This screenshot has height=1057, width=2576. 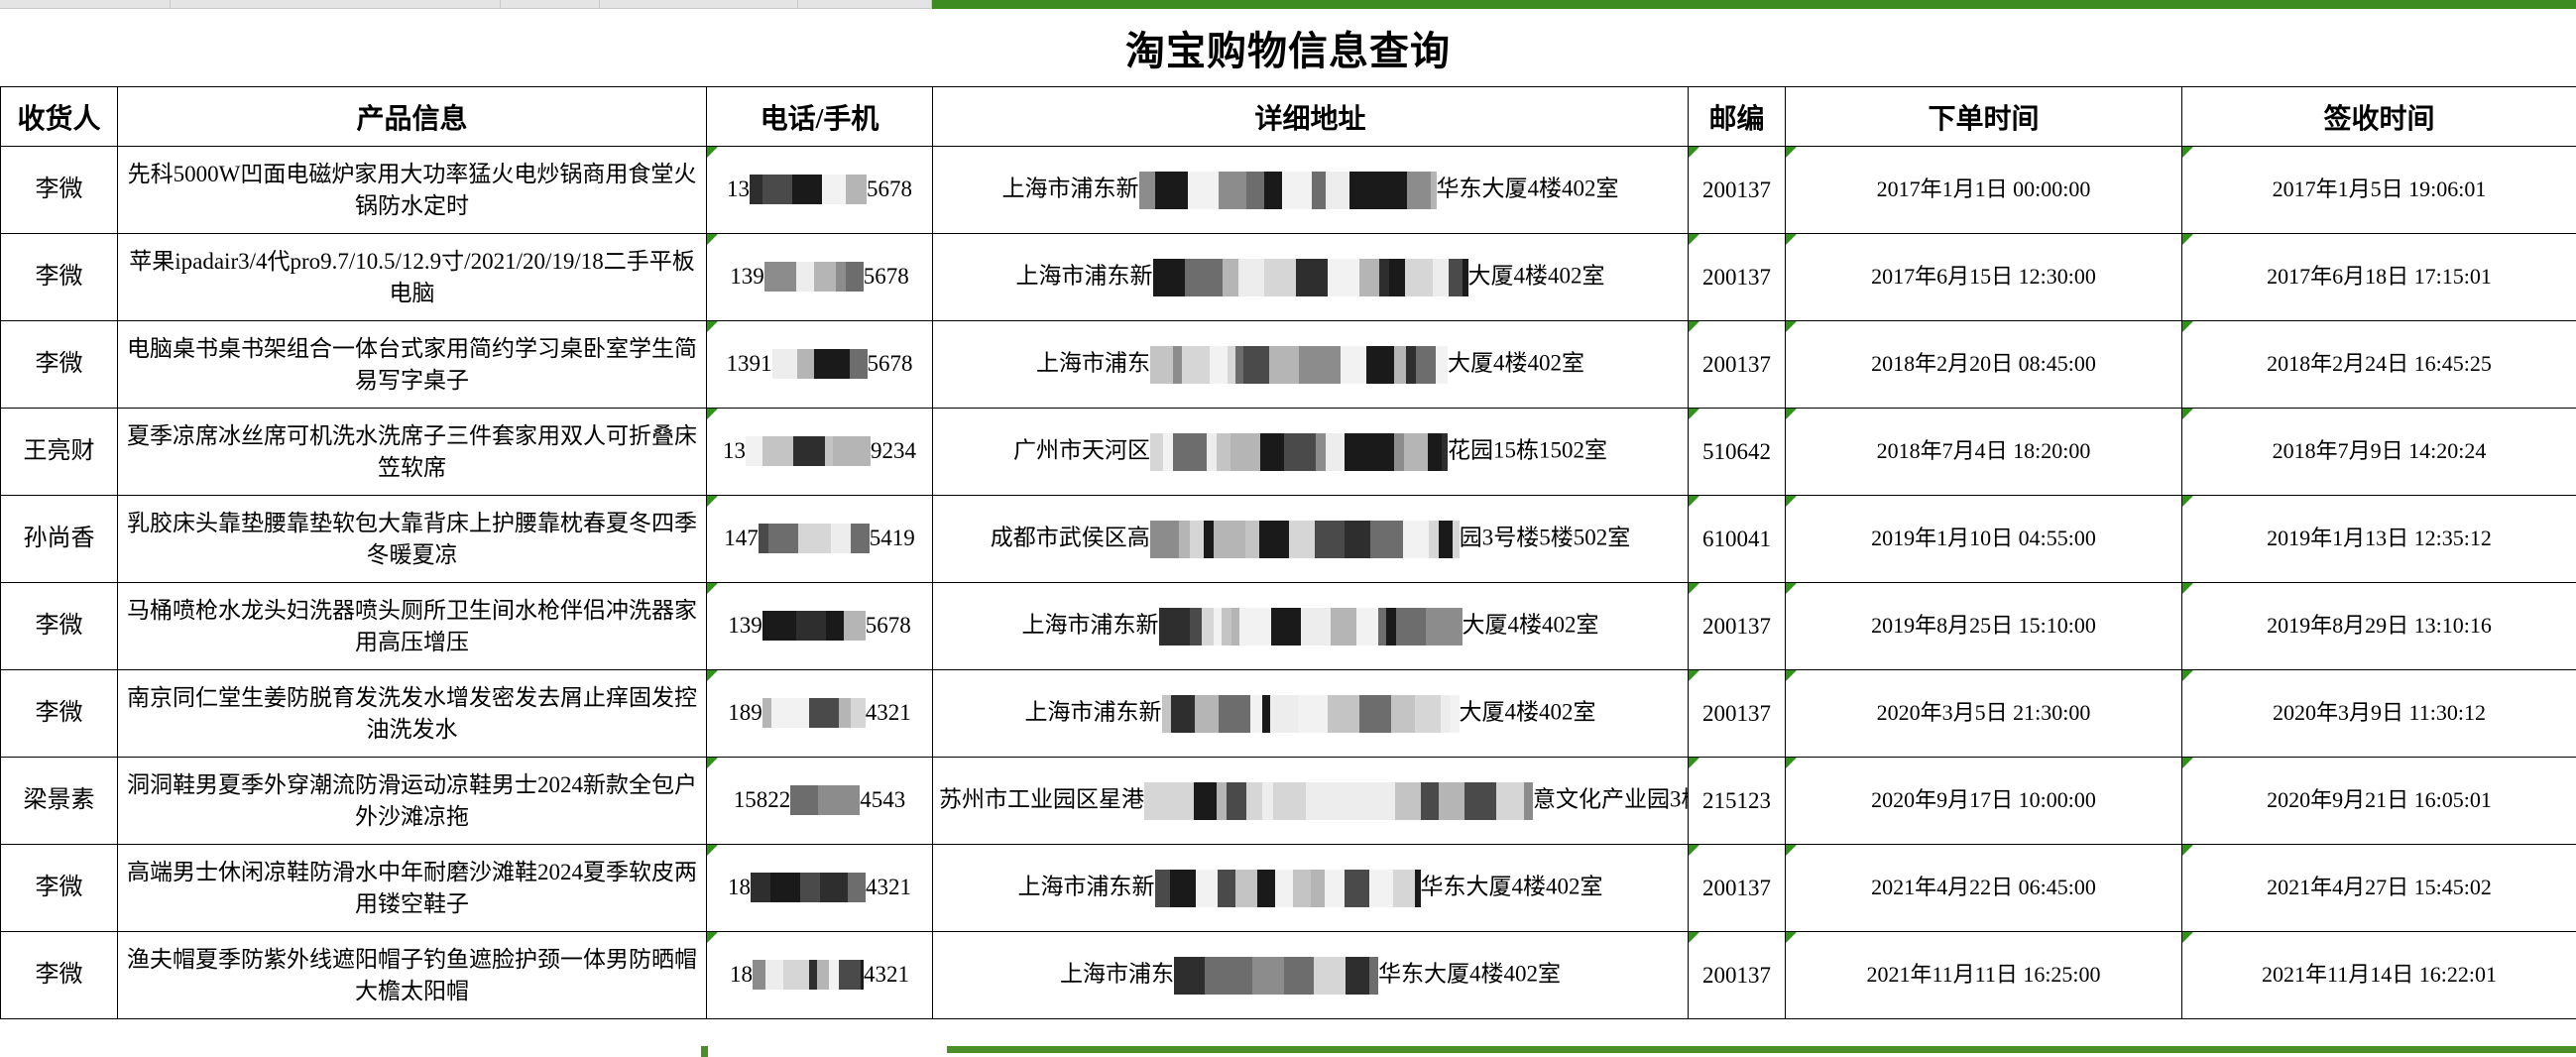 What do you see at coordinates (412, 975) in the screenshot?
I see `cell-product: 渔夫帽夏季防紫外线遮阳帽子钓鱼遮脸护颈一体男防晒帽大檐太阳帽` at bounding box center [412, 975].